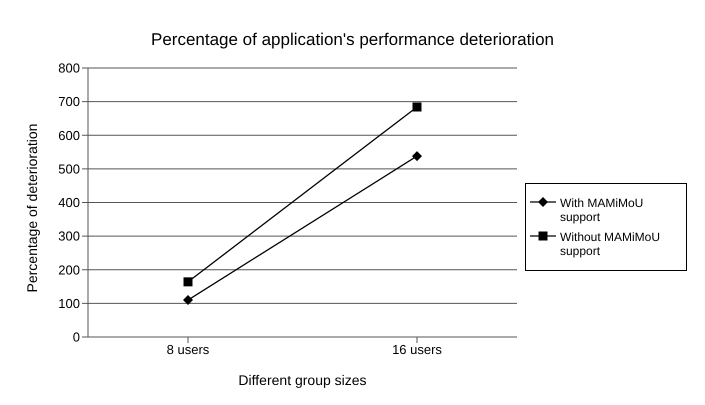 The height and width of the screenshot is (405, 705). I want to click on y-axis-title: Percentage of deterioration, so click(32, 208).